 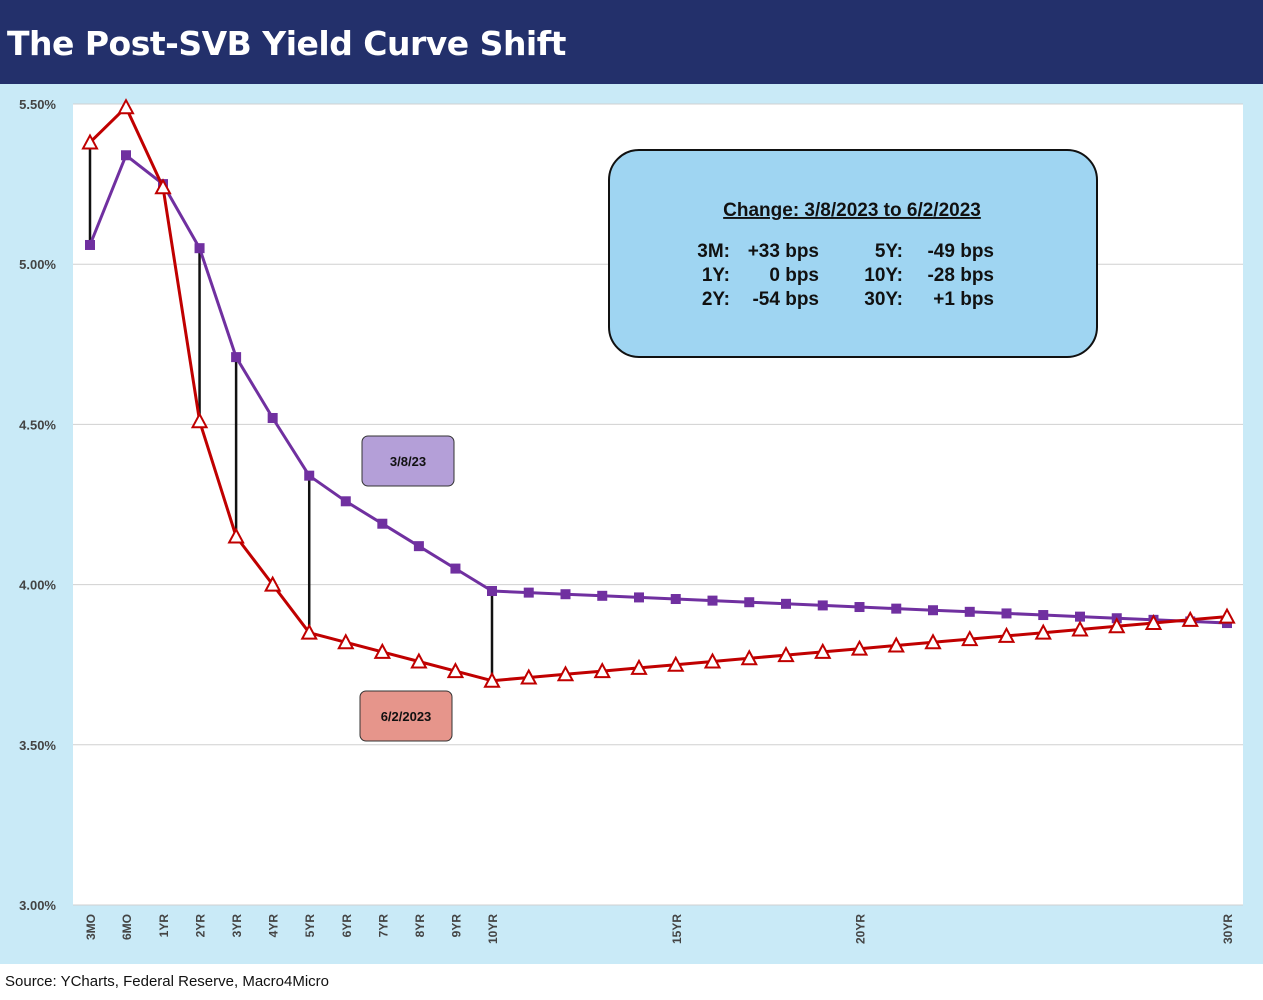 I want to click on annotation-row-1-value-b: -49 bps, so click(x=960, y=251).